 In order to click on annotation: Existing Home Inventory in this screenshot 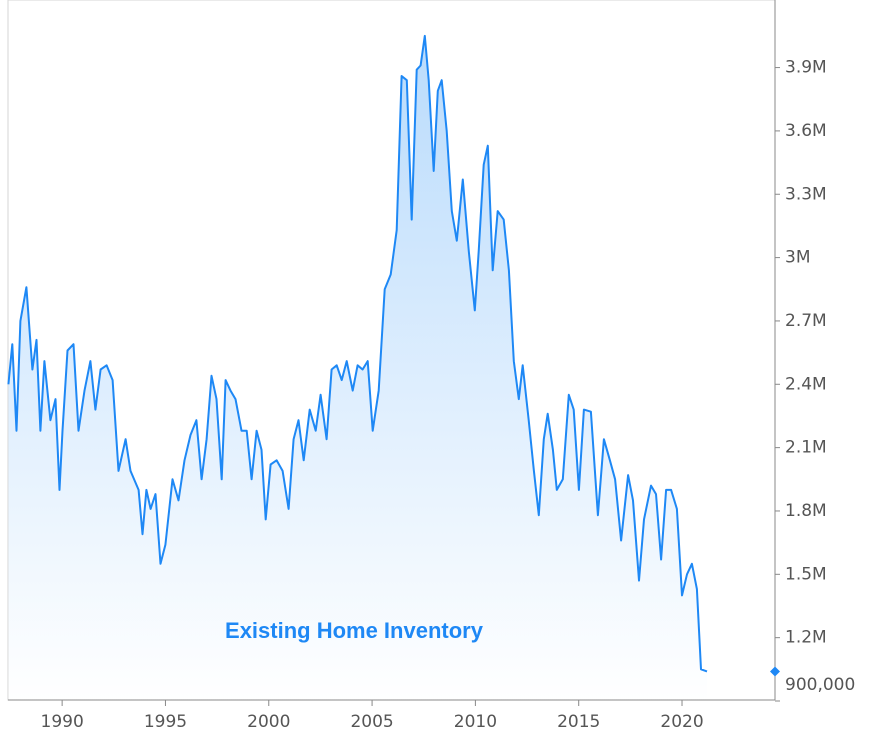, I will do `click(354, 630)`.